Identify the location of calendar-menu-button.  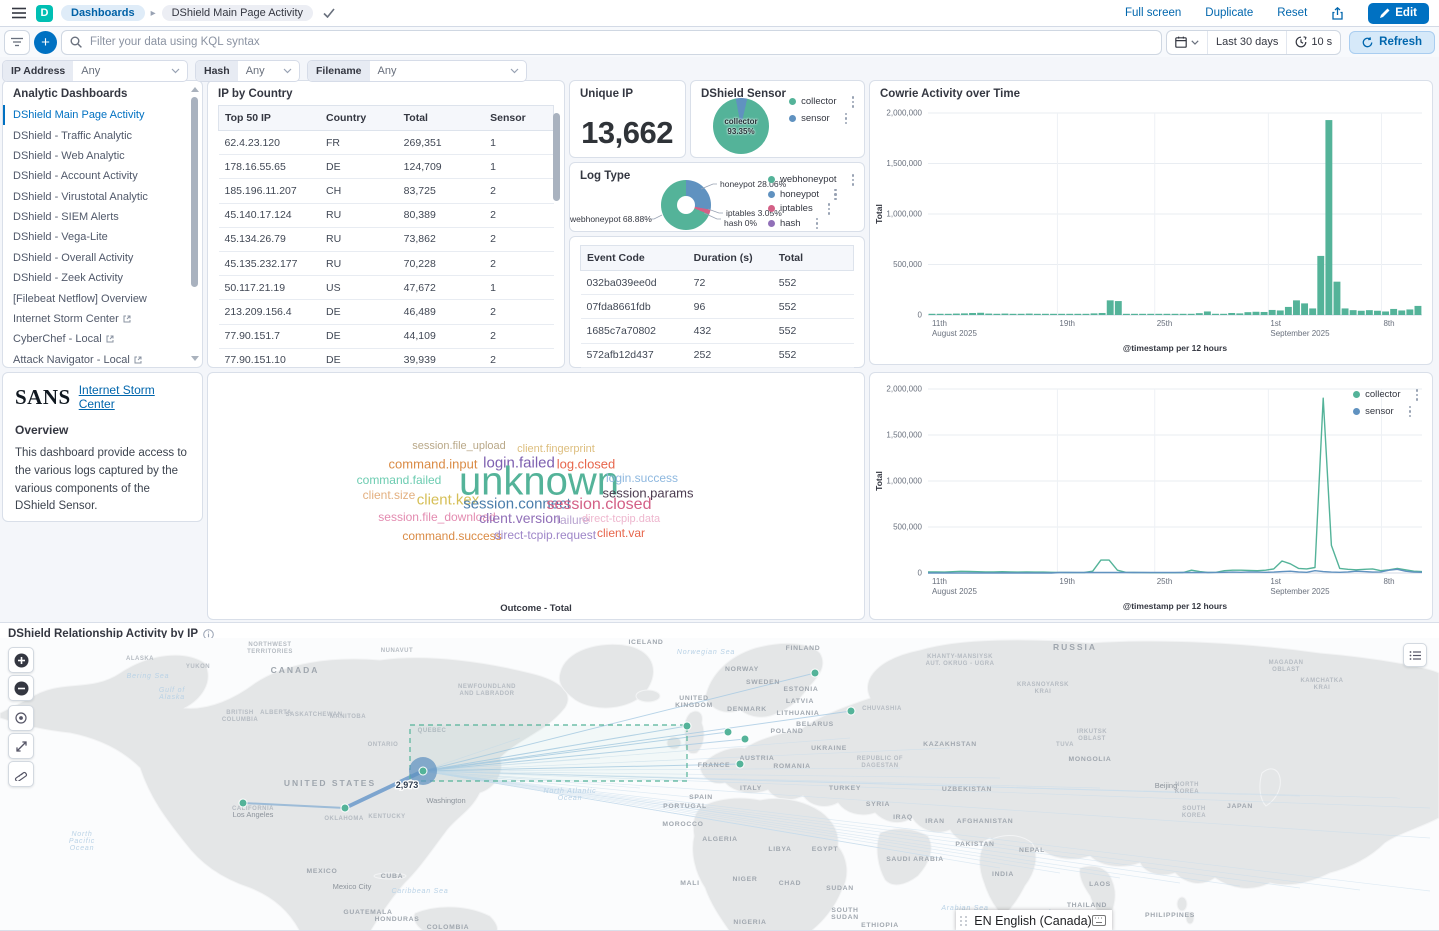
(1187, 42).